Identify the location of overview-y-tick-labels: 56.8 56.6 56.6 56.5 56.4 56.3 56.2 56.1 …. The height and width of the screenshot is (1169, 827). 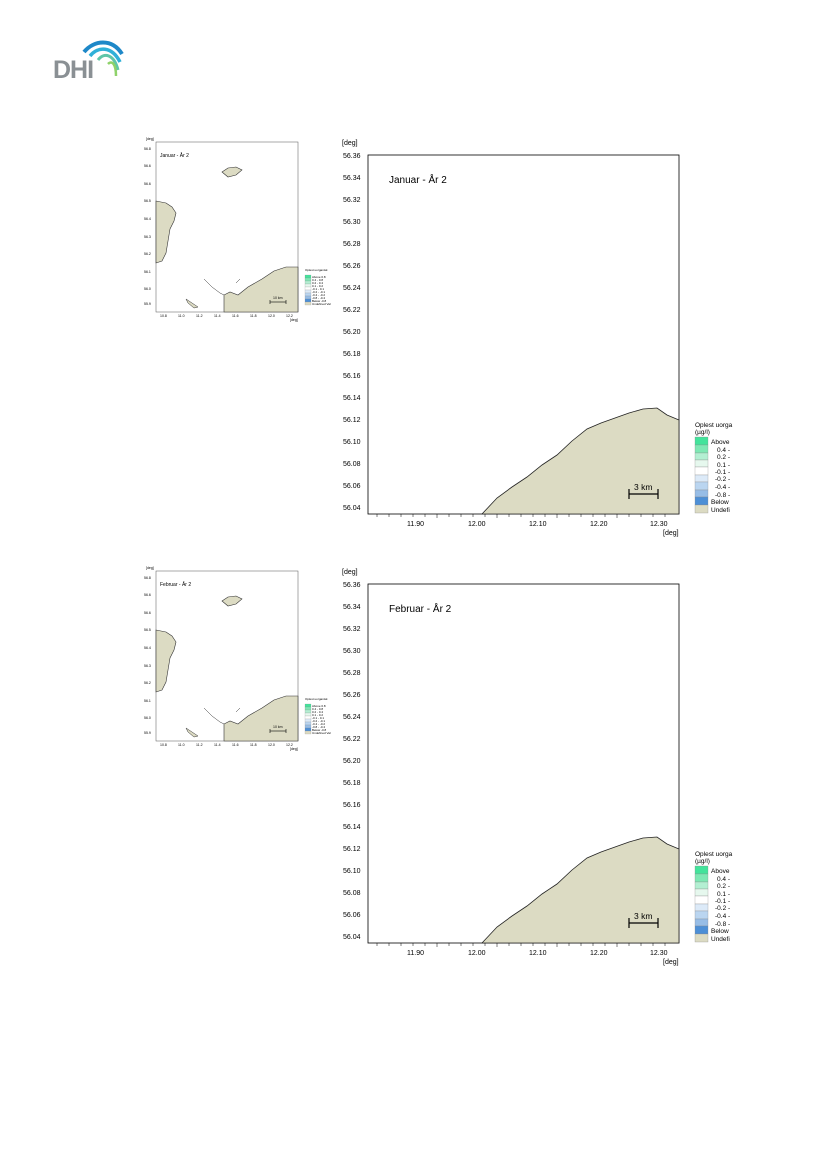
(147, 655).